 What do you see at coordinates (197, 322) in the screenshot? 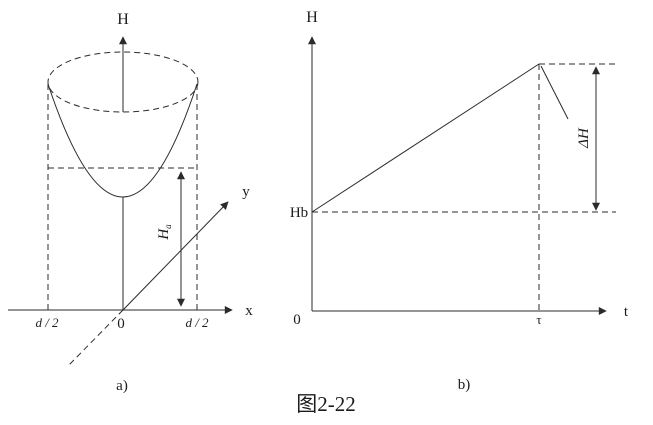
I see `a-d-half-right-label: d / 2` at bounding box center [197, 322].